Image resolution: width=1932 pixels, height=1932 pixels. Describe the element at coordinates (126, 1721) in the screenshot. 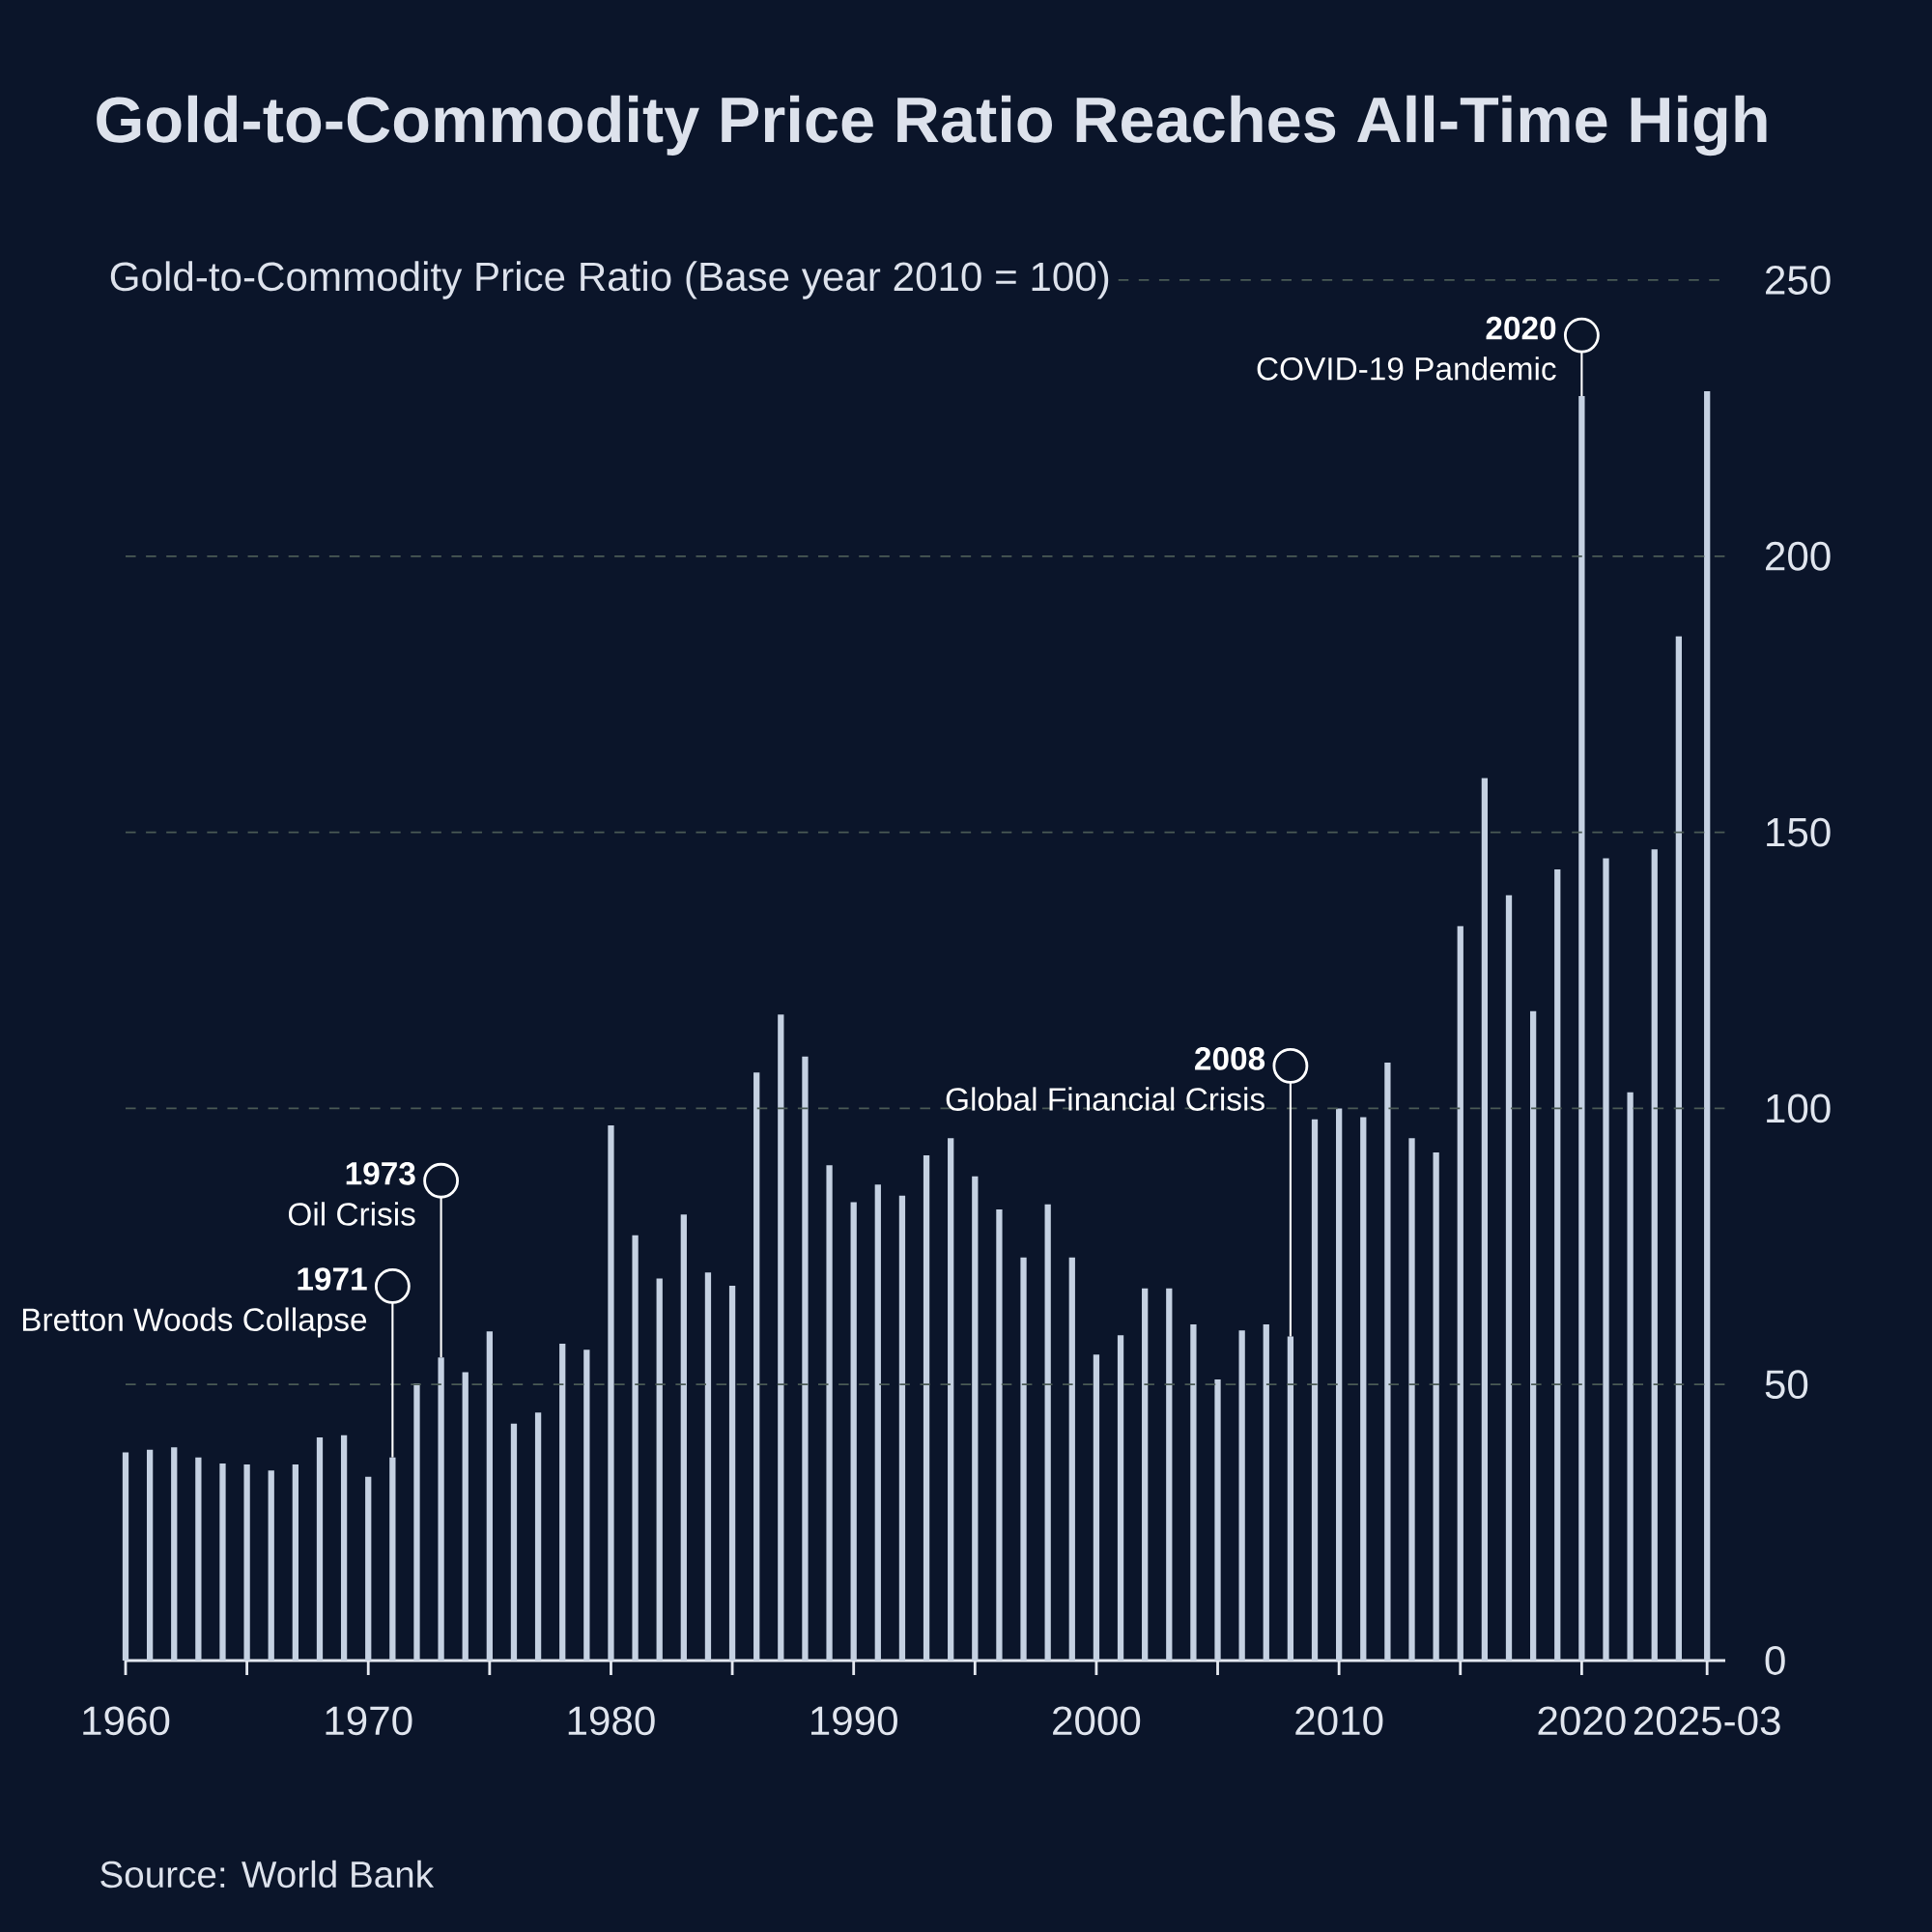

I see `x-tick-label: 1960` at that location.